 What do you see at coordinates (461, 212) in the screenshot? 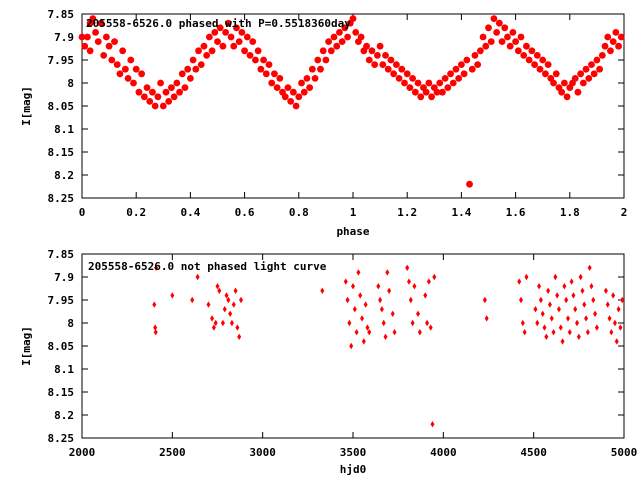
I see `x-tick-label: 1.4` at bounding box center [461, 212].